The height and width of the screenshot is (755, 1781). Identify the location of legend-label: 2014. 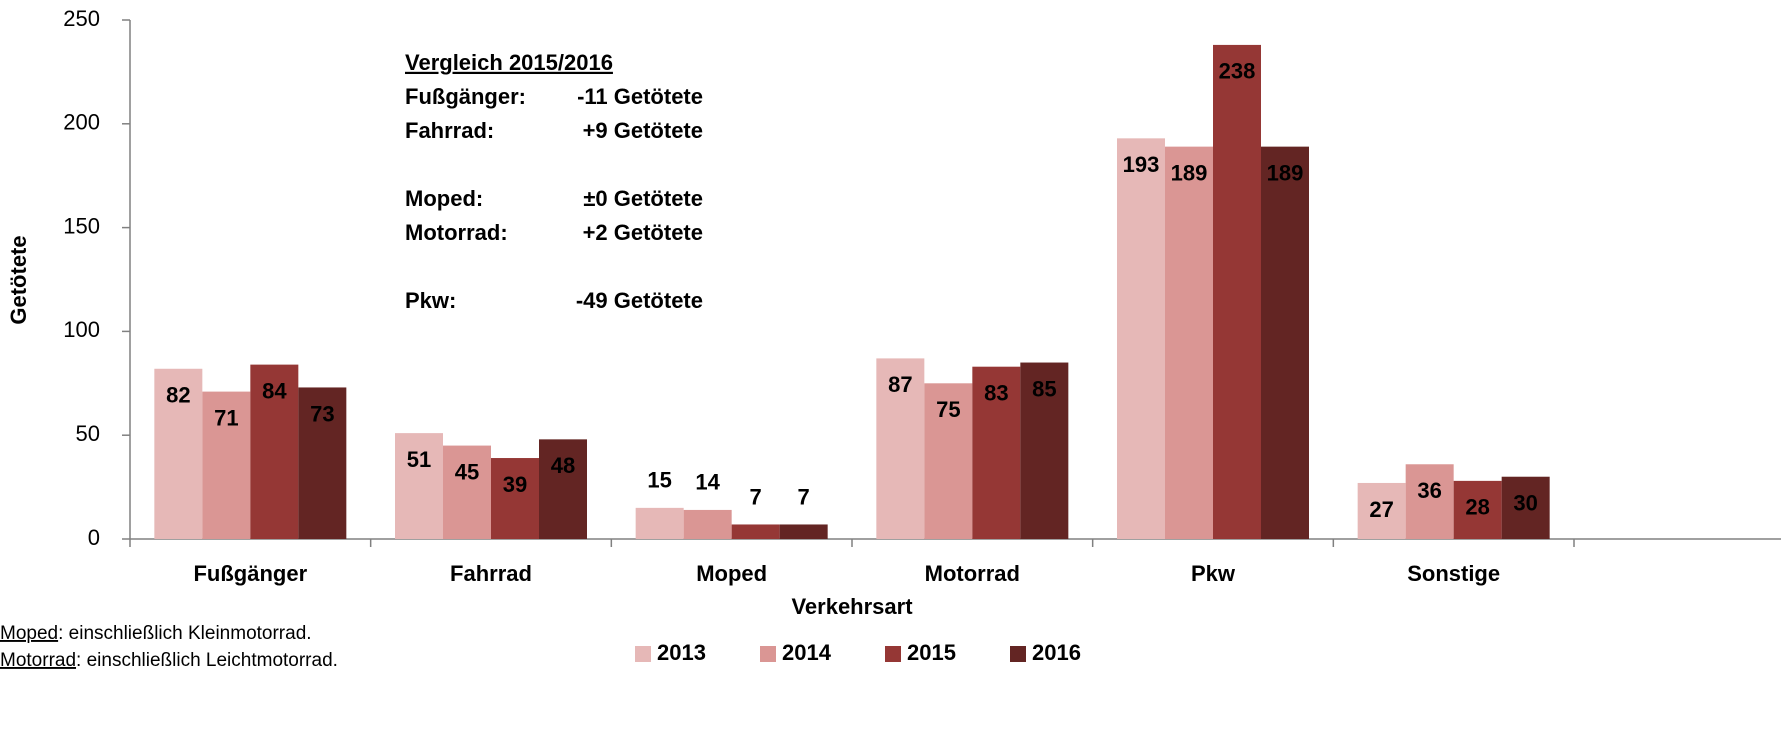
(807, 652).